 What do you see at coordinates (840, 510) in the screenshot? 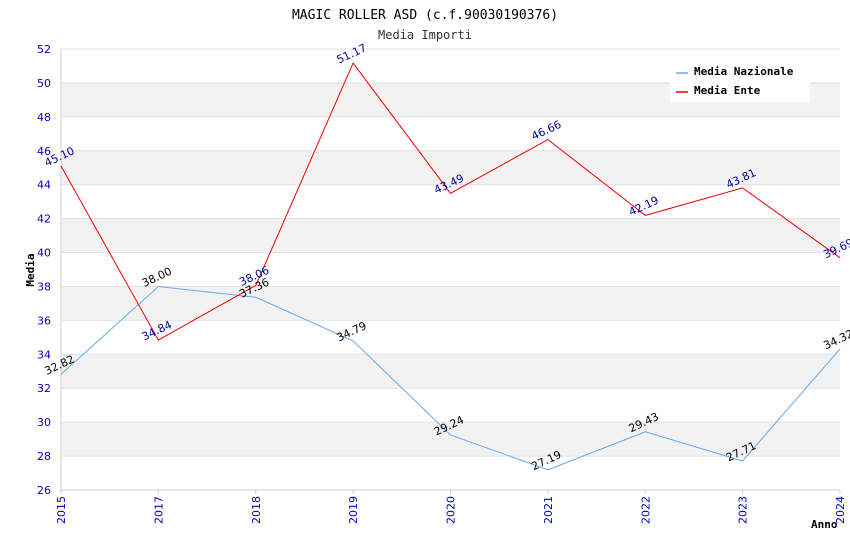
I see `x-tick-label: 2024` at bounding box center [840, 510].